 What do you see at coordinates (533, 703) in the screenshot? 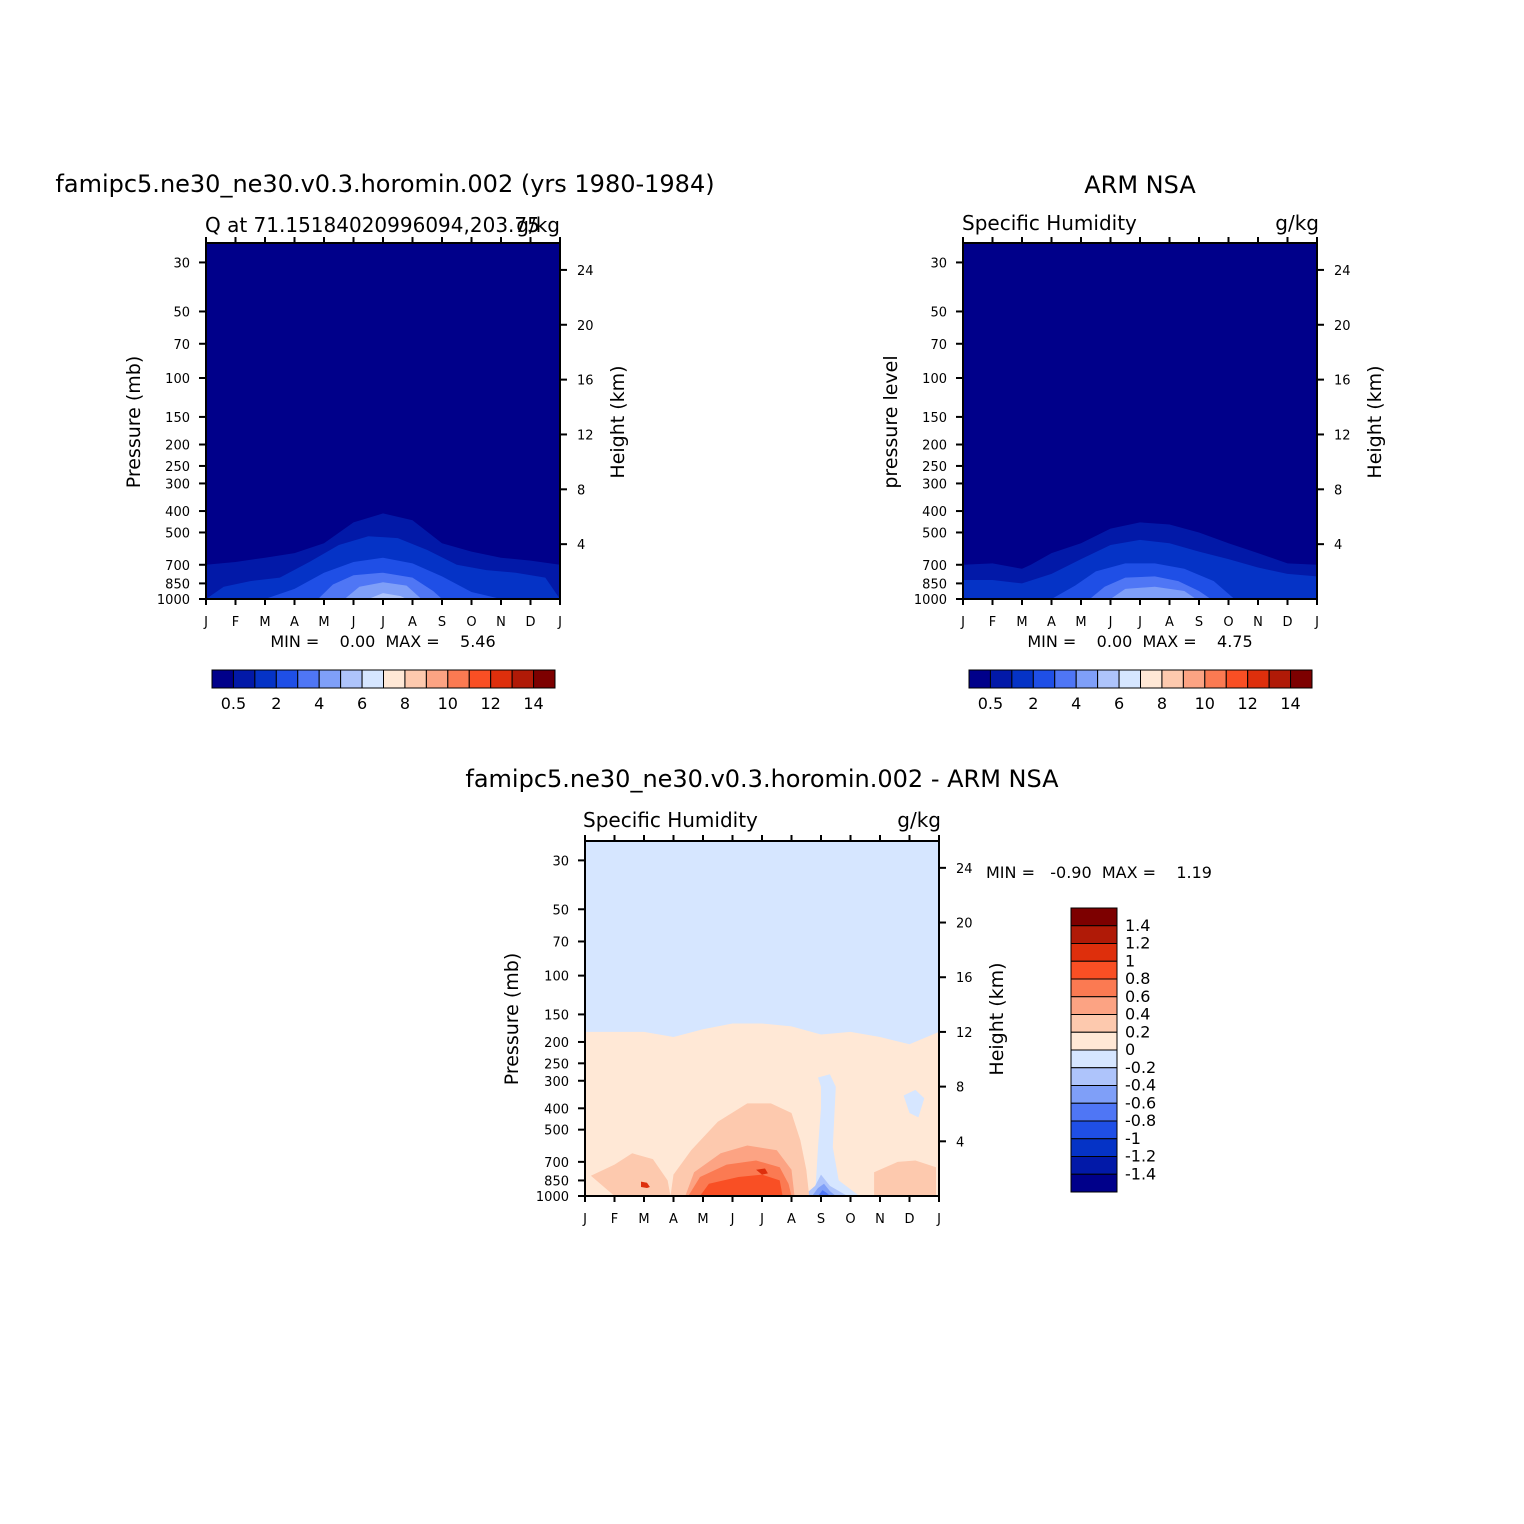
I see `model-colorbar-label-7: 14` at bounding box center [533, 703].